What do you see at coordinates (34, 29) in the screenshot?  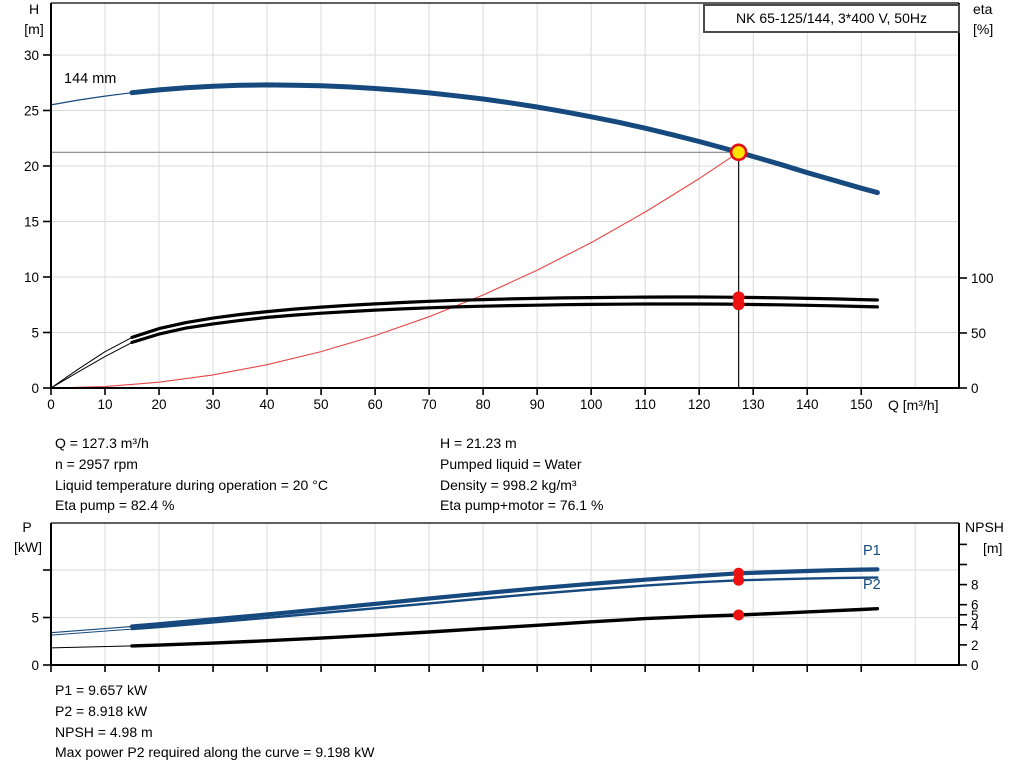 I see `h-axis-unit: [m]` at bounding box center [34, 29].